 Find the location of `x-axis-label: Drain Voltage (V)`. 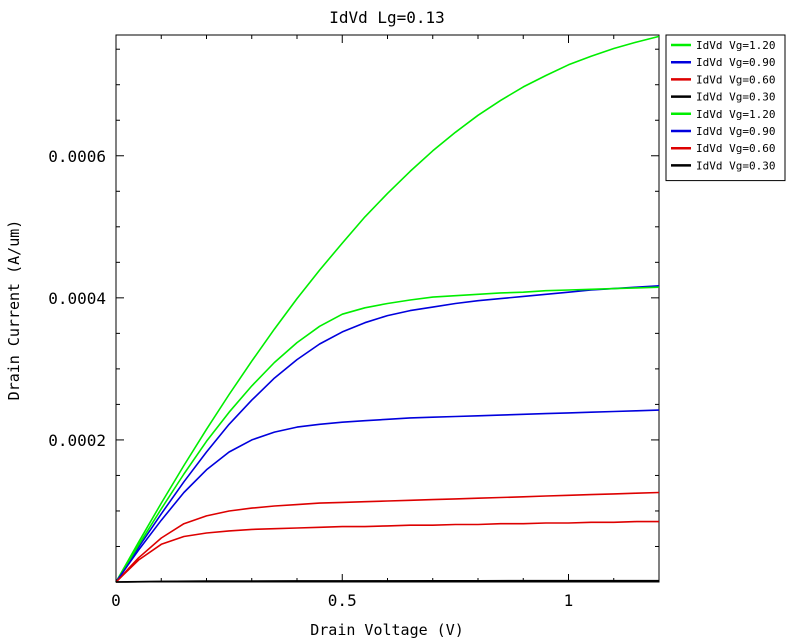

x-axis-label: Drain Voltage (V) is located at coordinates (387, 630).